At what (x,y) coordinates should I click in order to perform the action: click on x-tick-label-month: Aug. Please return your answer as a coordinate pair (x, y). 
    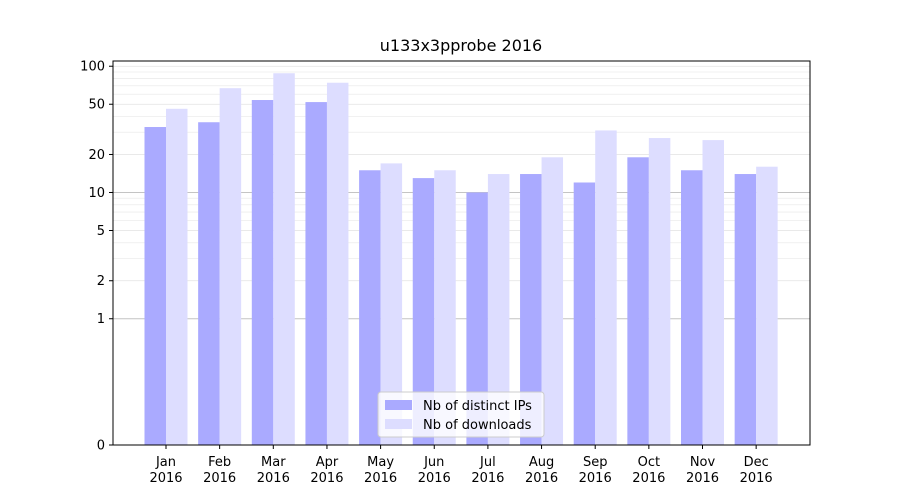
    Looking at the image, I should click on (541, 462).